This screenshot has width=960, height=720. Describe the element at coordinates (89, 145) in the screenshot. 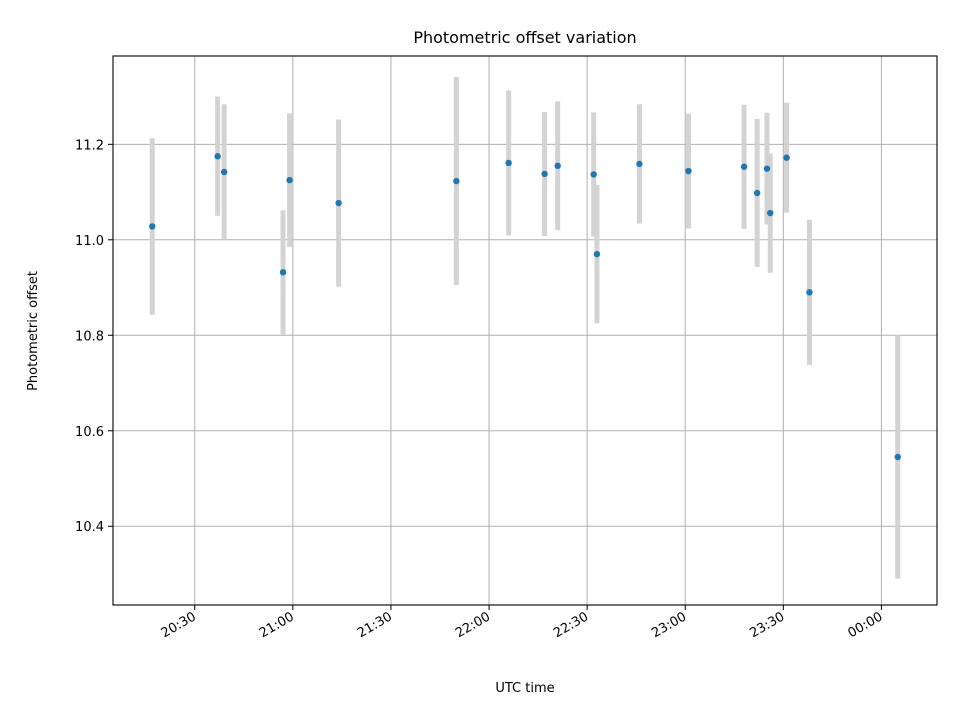

I see `y-tick-label: 11.2` at that location.